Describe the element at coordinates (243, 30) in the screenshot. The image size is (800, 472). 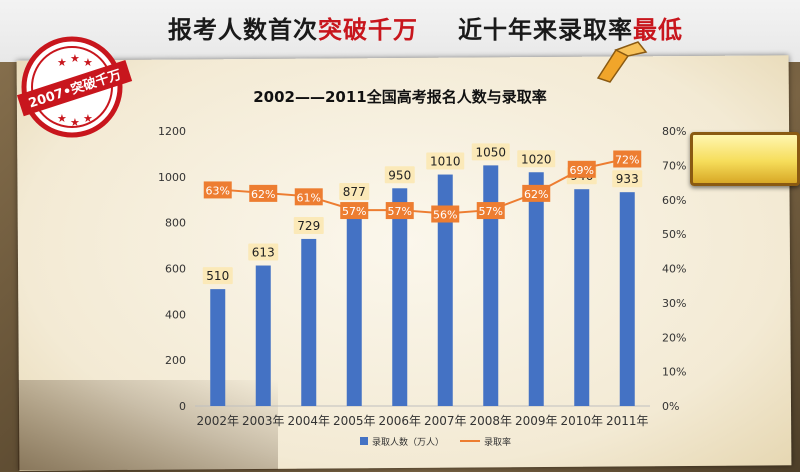
I see `headline-left-plain: 报考人数首次` at that location.